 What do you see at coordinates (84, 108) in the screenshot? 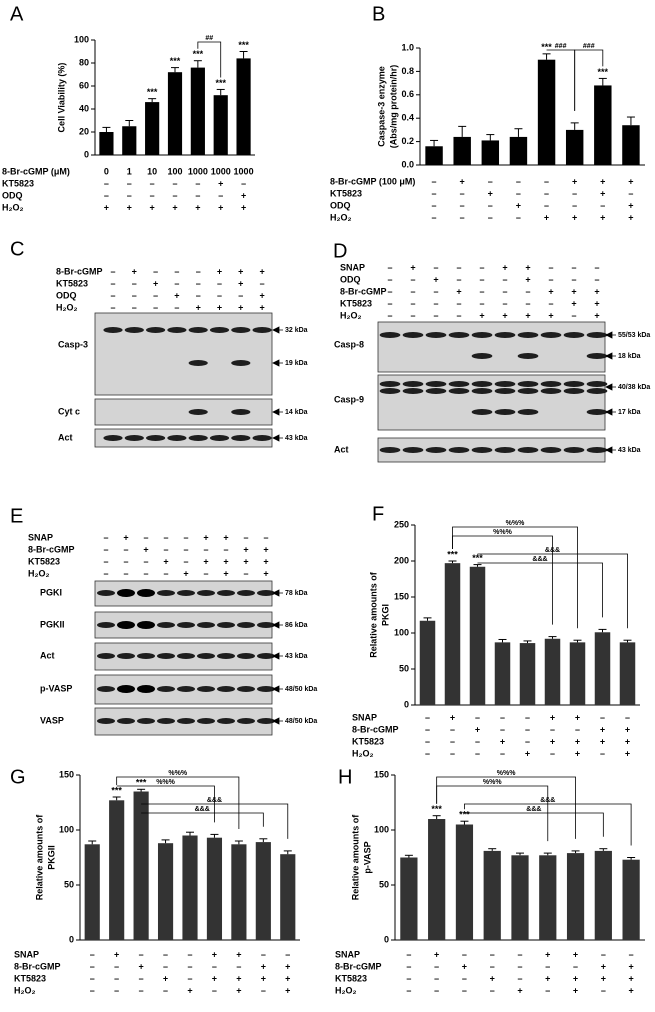
I see `y-tick-label: 40` at bounding box center [84, 108].